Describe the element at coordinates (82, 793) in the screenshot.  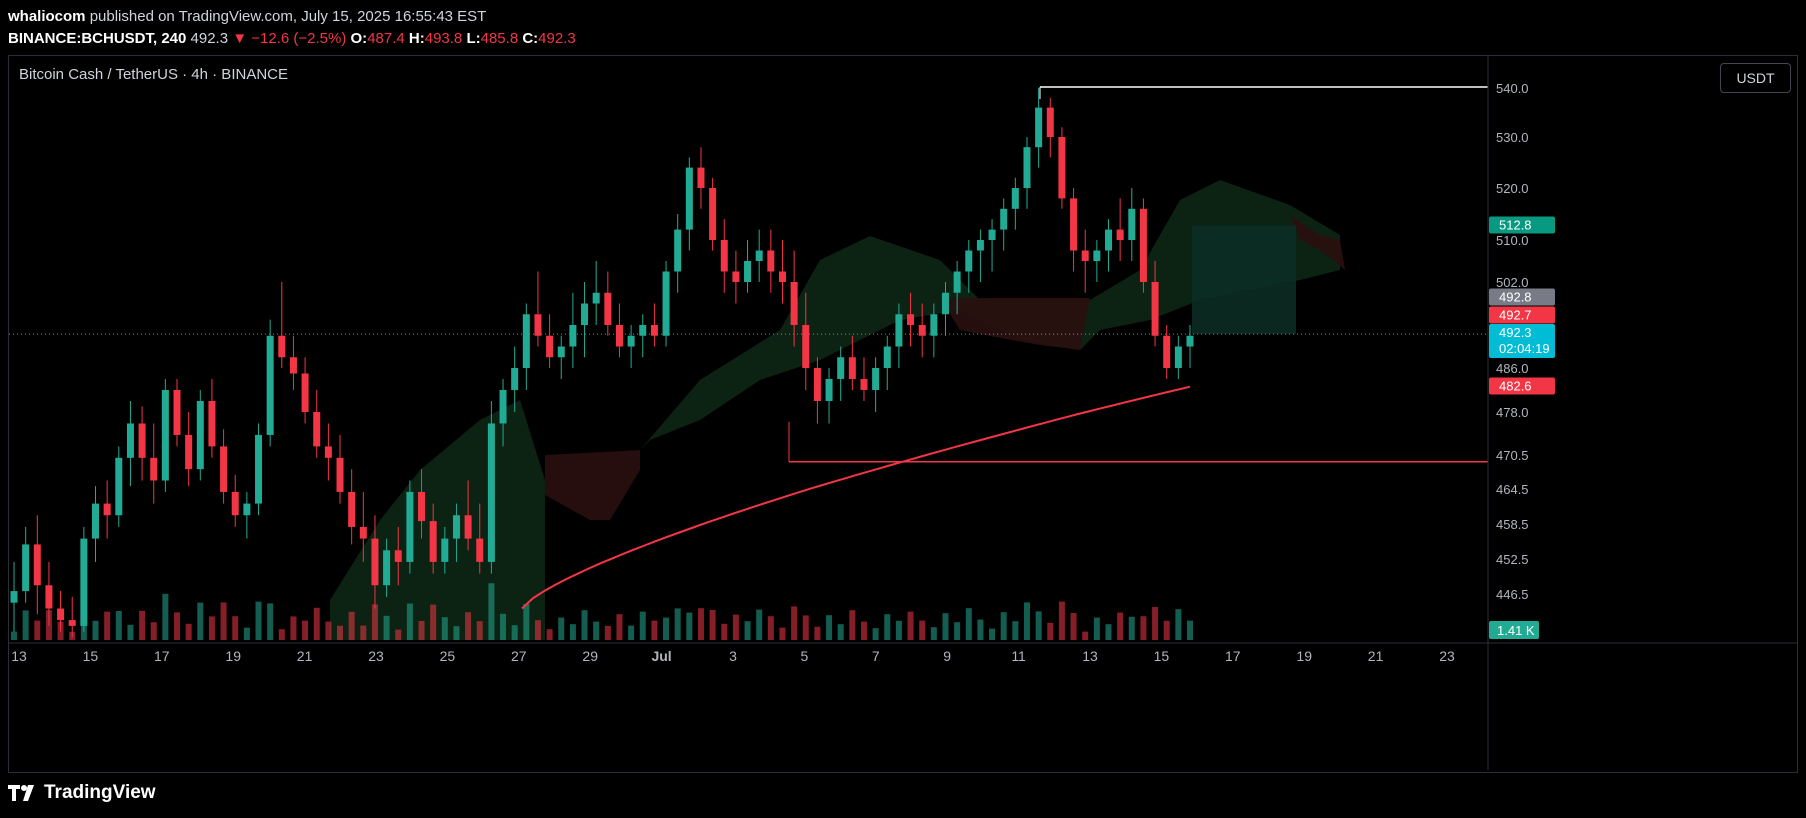
I see `tradingview-logo: TradingView` at that location.